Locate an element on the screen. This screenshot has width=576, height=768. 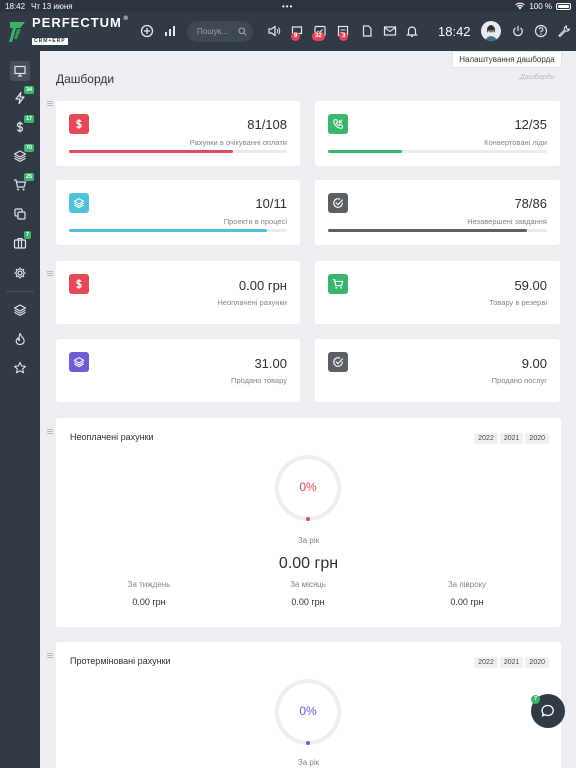
kpi-card: 12/35 Конвертовані ліди is located at coordinates (437, 133).